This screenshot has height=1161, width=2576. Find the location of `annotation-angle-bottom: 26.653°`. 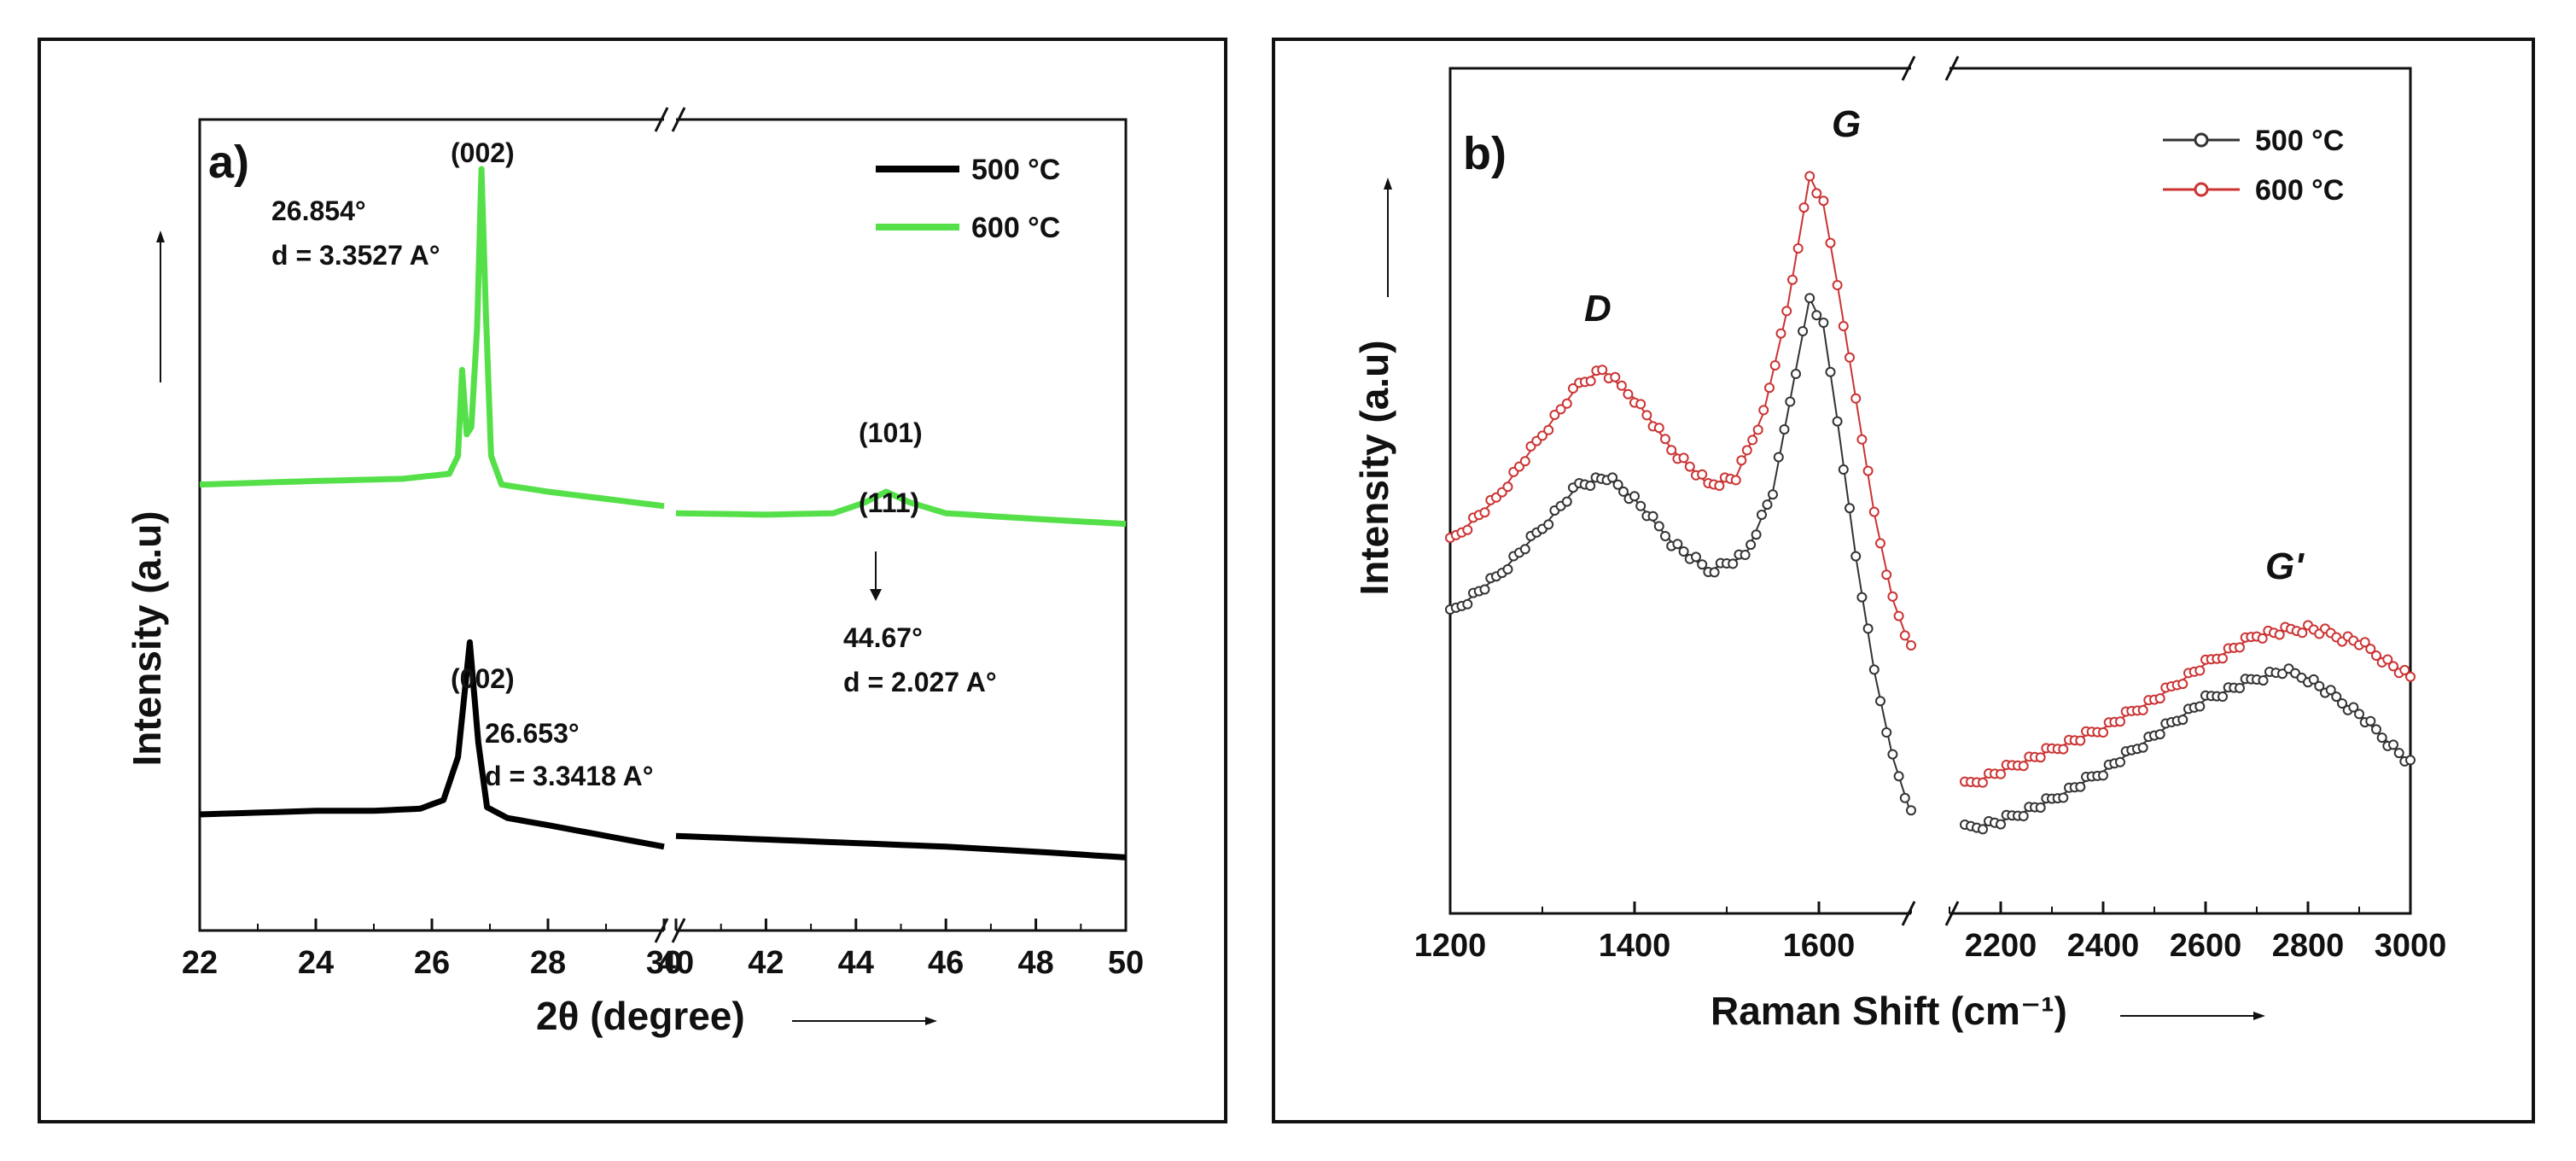

annotation-angle-bottom: 26.653° is located at coordinates (532, 733).